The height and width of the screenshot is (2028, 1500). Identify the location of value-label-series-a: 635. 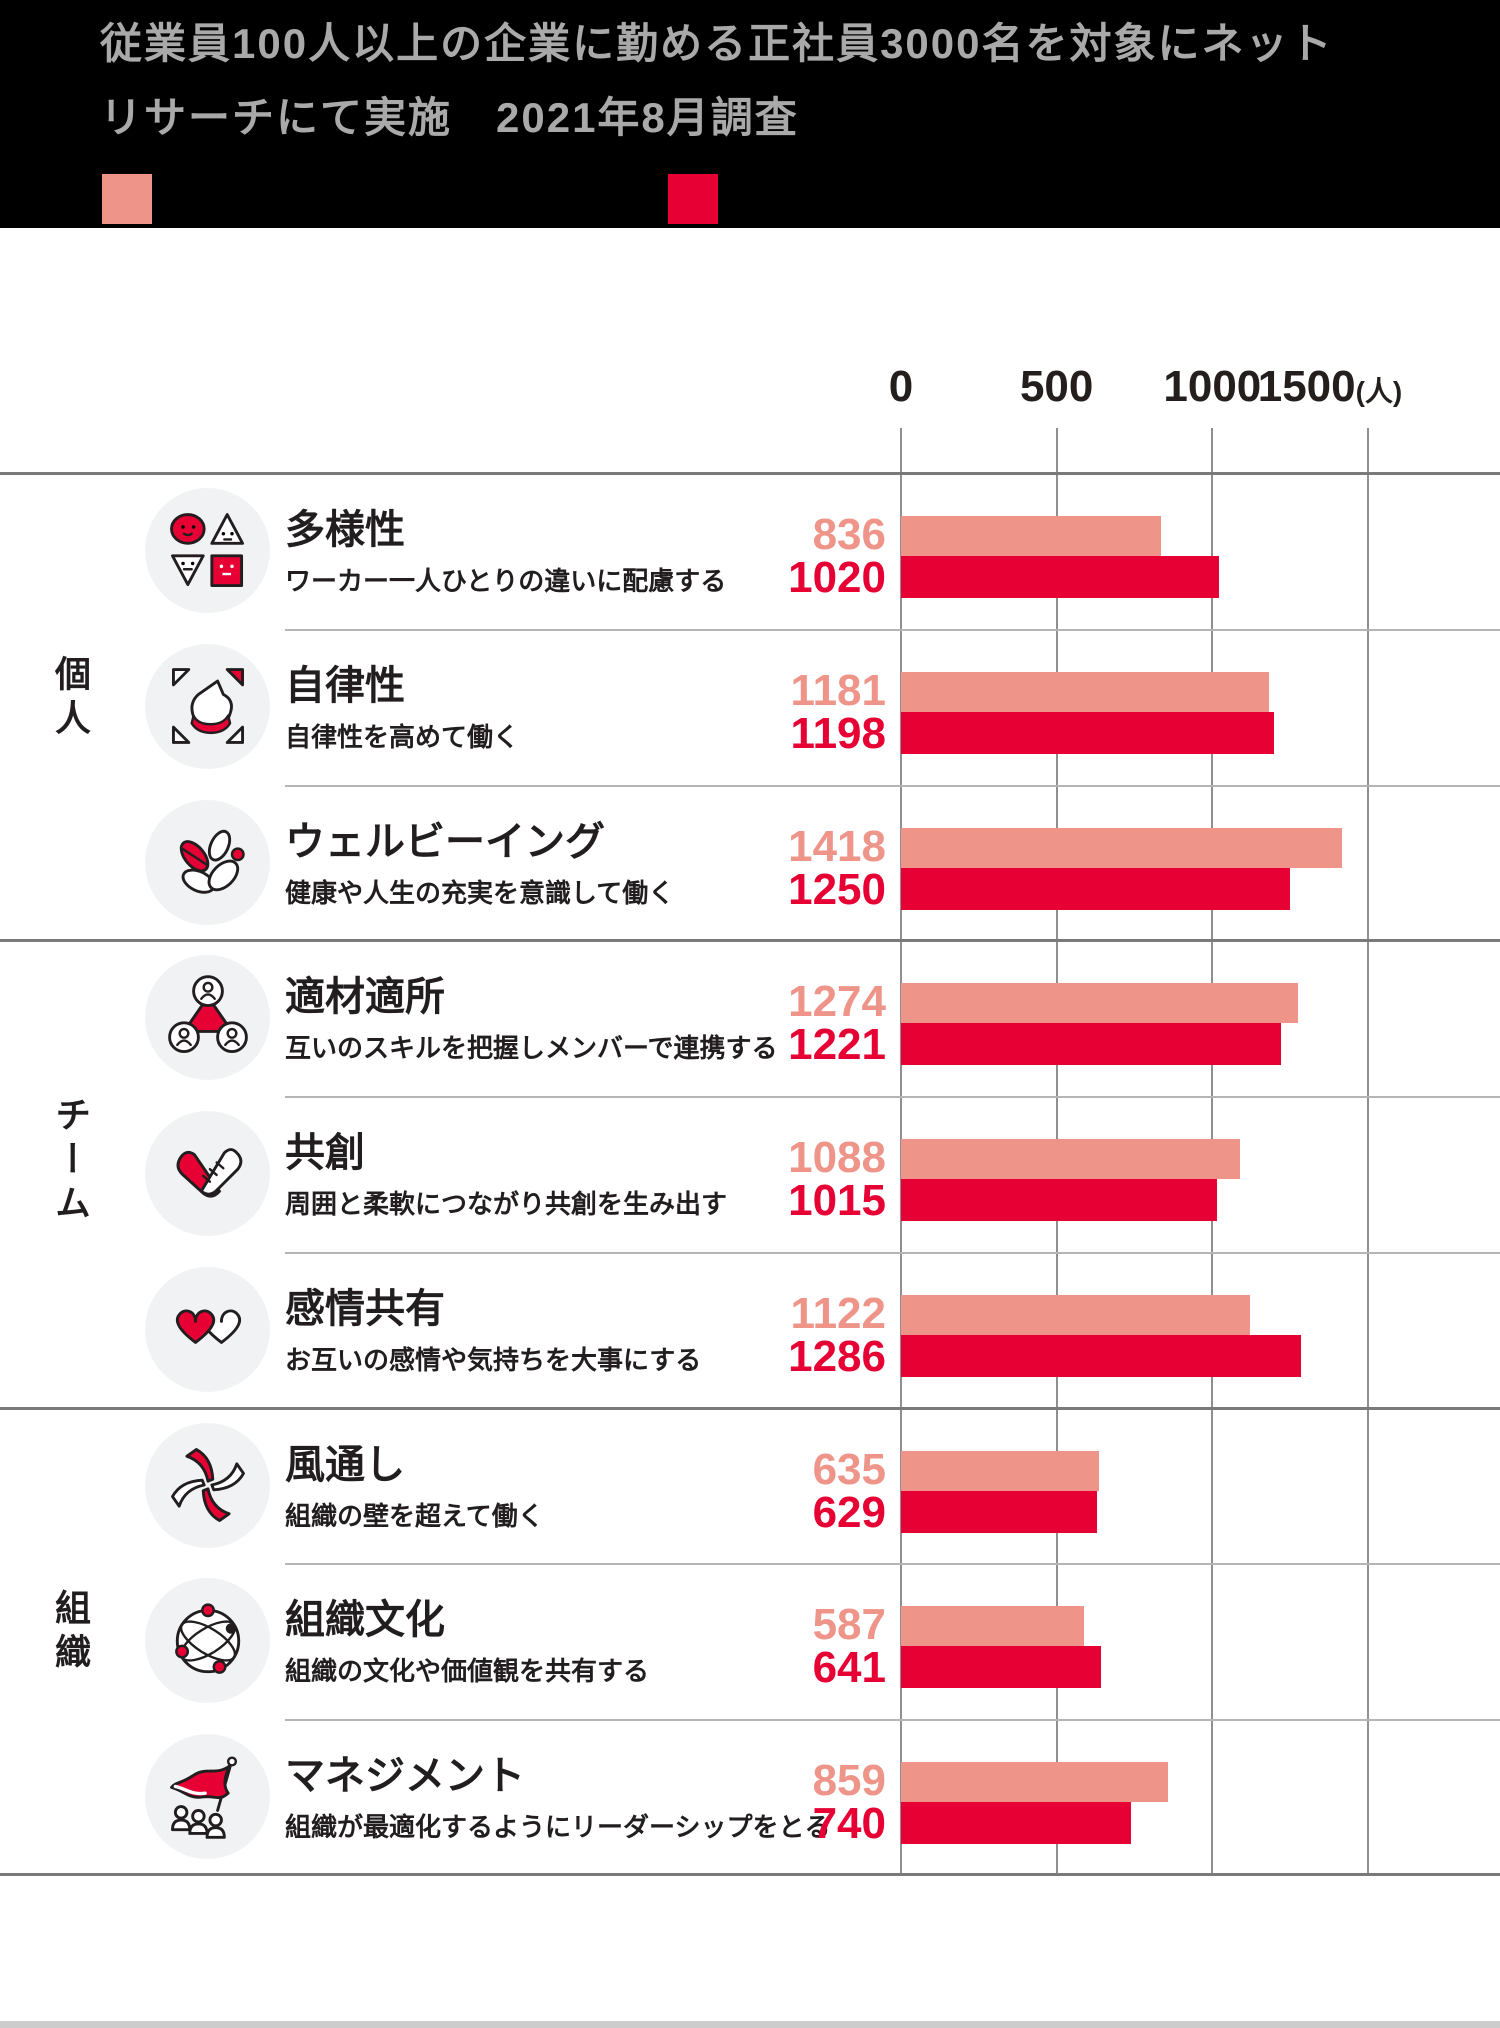
(849, 1469).